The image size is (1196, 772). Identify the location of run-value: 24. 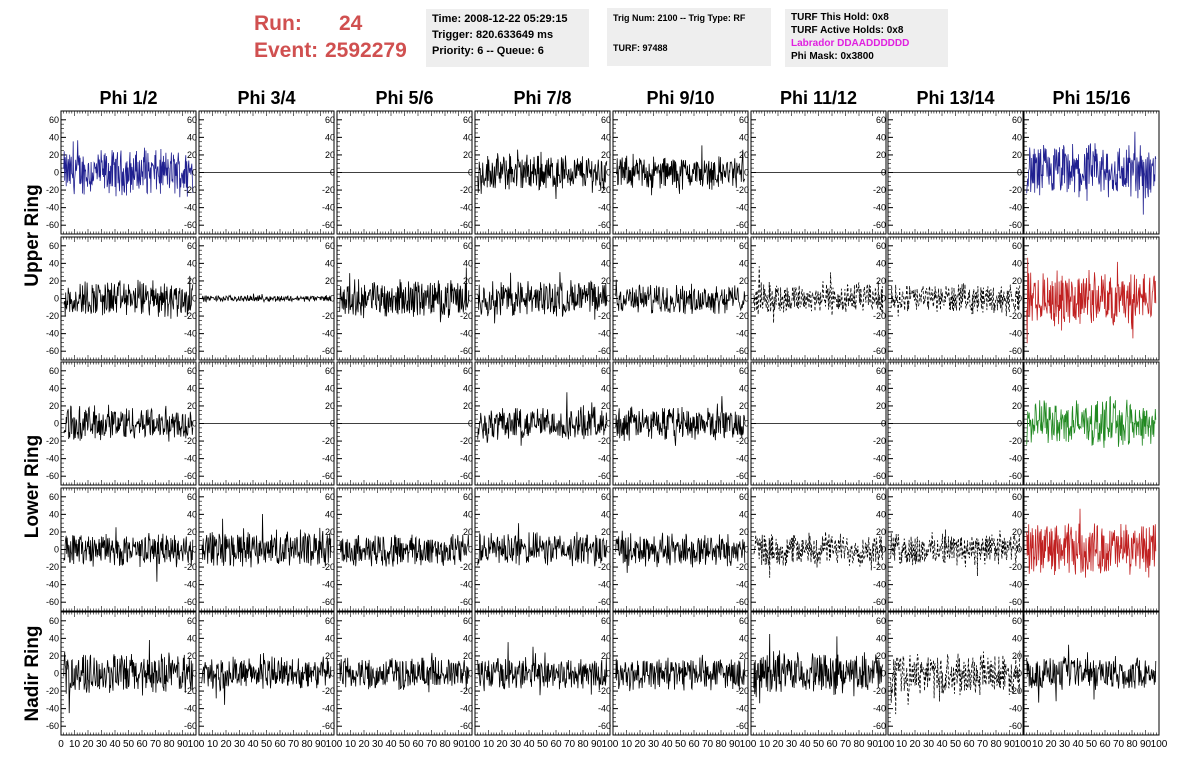
(351, 23).